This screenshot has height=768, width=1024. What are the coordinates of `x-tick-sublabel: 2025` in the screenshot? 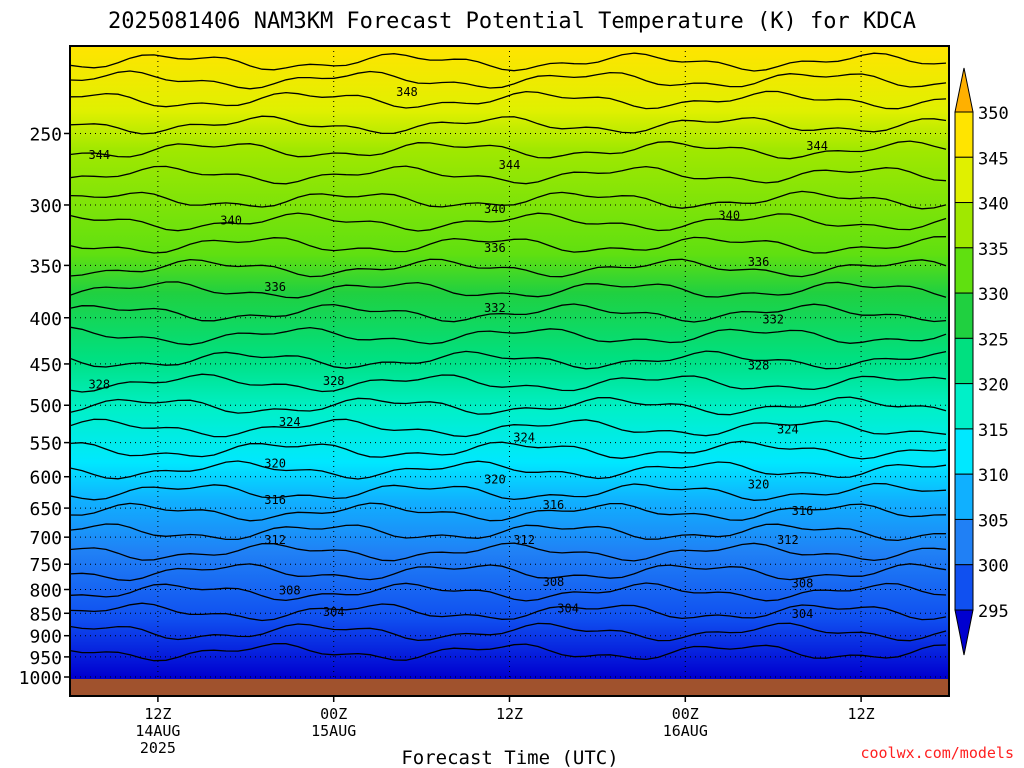 It's located at (158, 748).